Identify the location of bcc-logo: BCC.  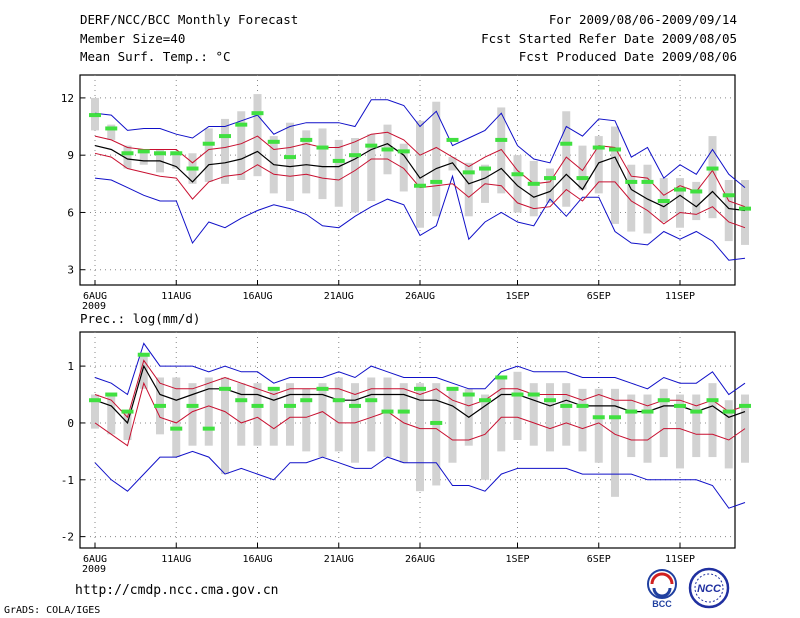
(662, 589).